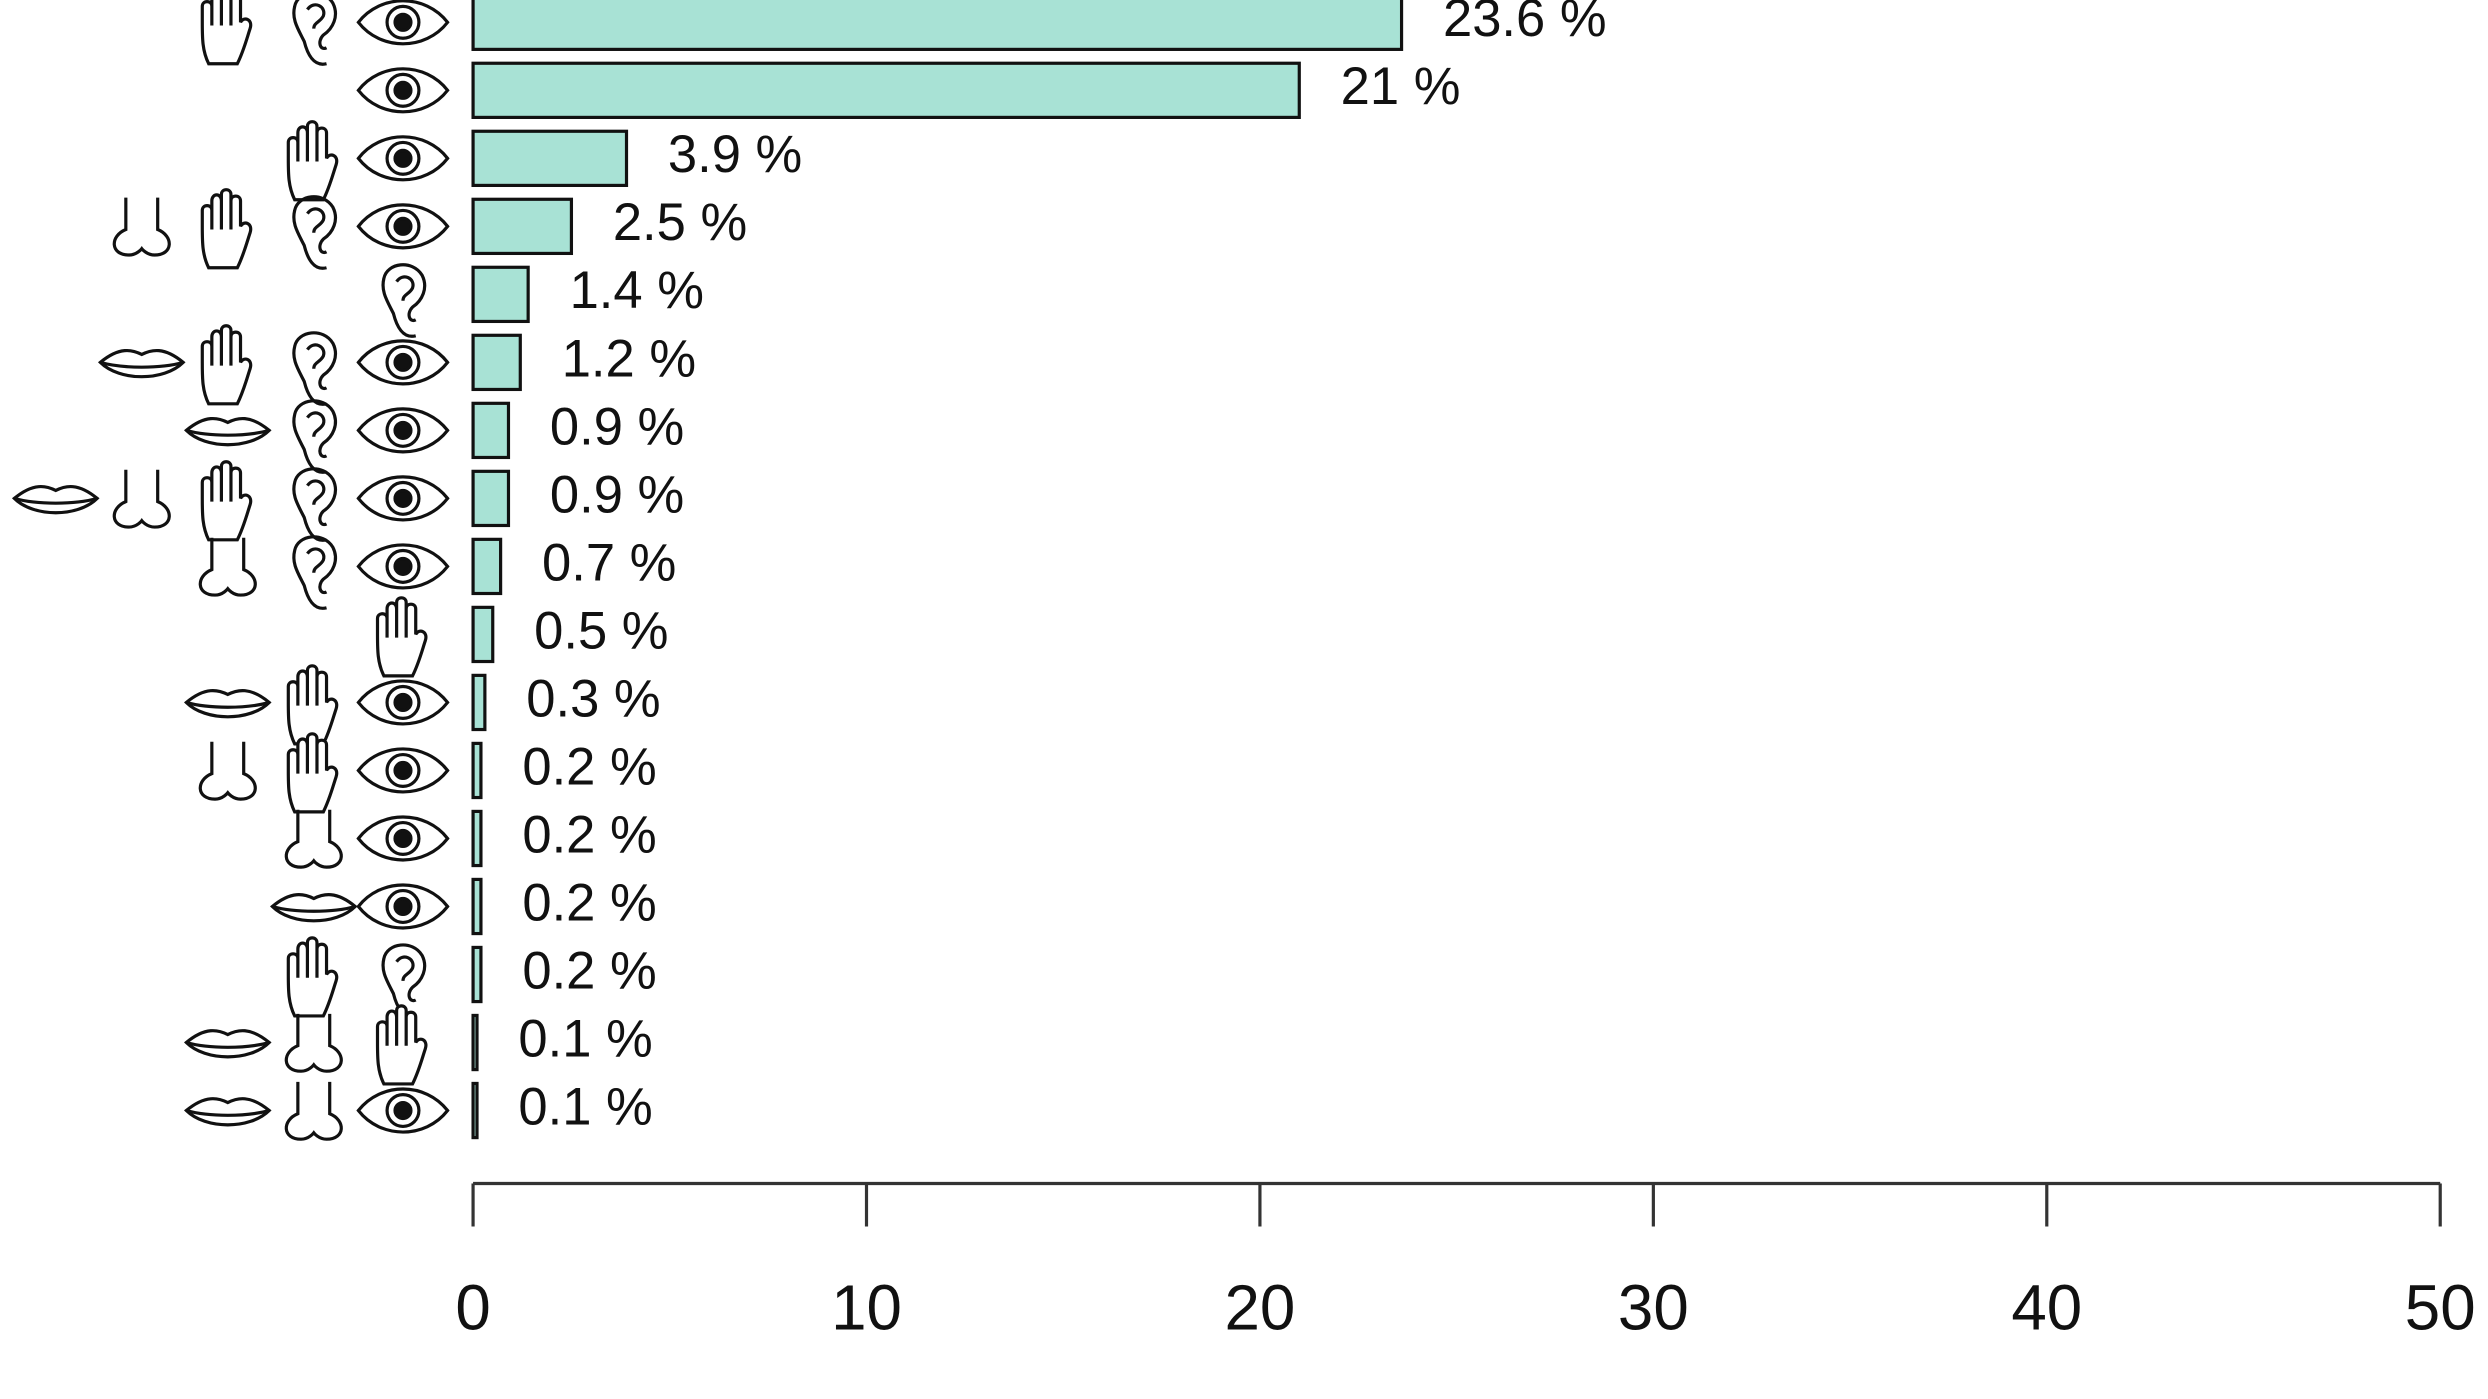 Image resolution: width=2488 pixels, height=1399 pixels. Describe the element at coordinates (1401, 86) in the screenshot. I see `value-label: 21 %` at that location.